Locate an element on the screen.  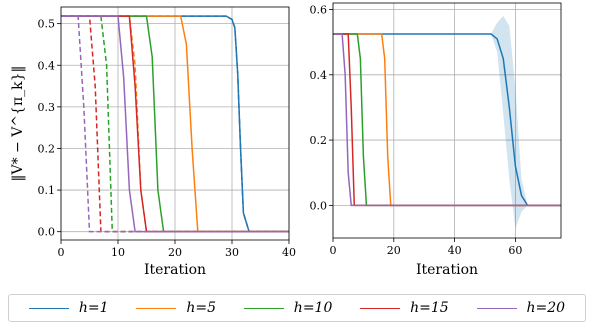
x-tick-label: 10 is located at coordinates (118, 252).